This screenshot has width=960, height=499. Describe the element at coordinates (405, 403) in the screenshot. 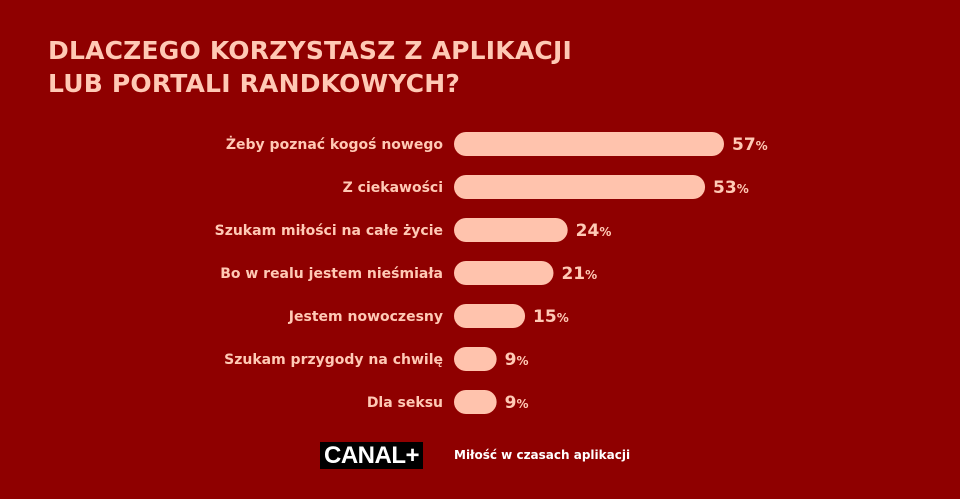

I see `category-label: Dla seksu` at that location.